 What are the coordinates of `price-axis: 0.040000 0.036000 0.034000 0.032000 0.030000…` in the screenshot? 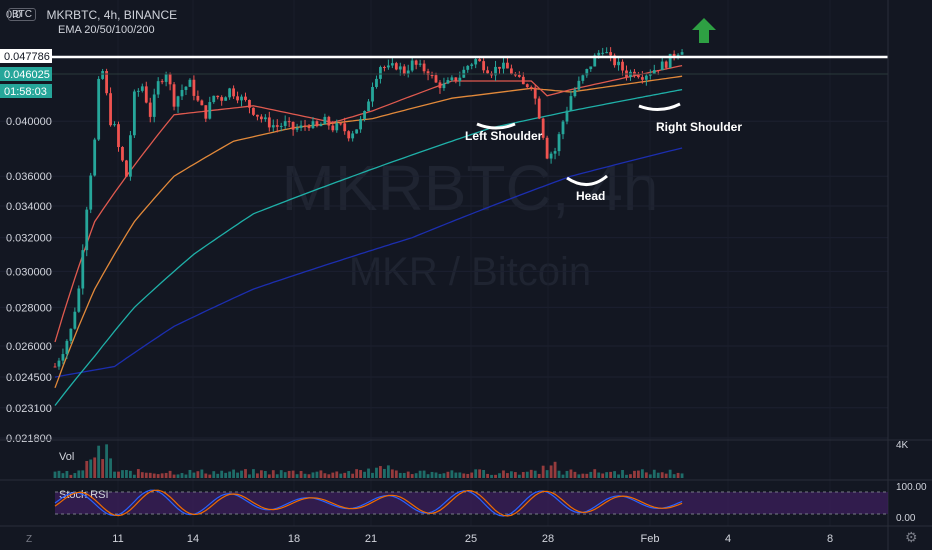 It's located at (29, 280).